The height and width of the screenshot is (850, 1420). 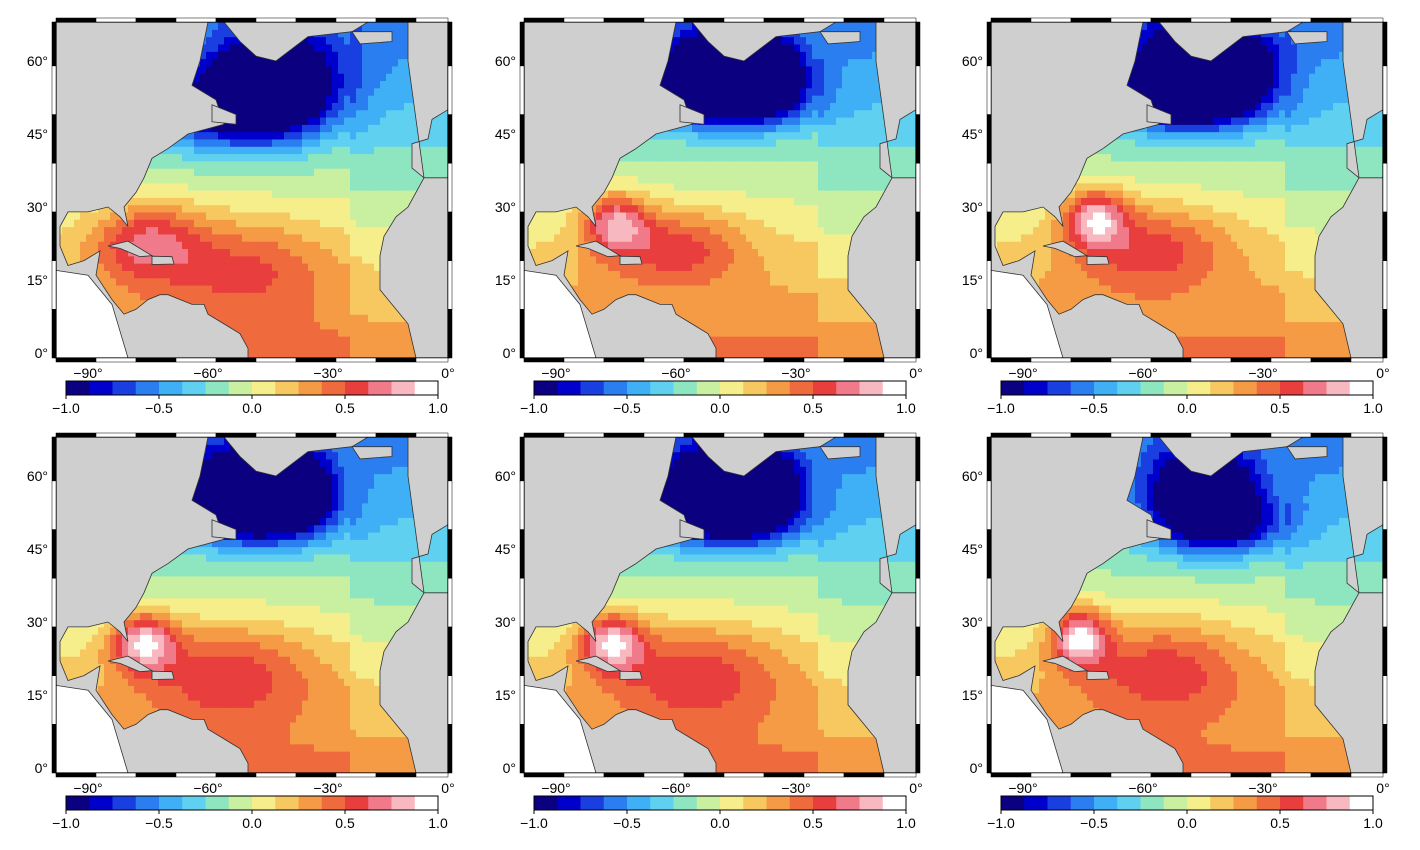 I want to click on lon-tick-label: −60°, so click(x=207, y=788).